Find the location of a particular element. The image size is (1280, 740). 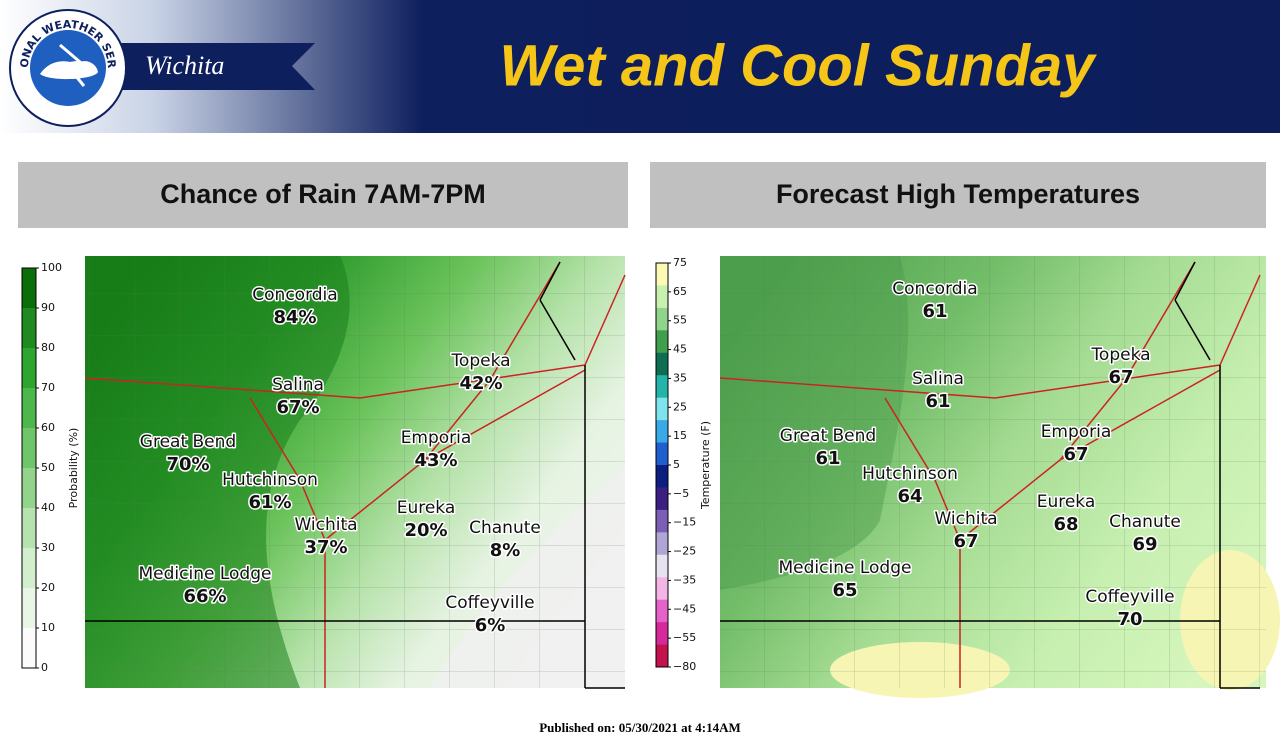

main-title: Wet and Cool Sunday is located at coordinates (798, 65).